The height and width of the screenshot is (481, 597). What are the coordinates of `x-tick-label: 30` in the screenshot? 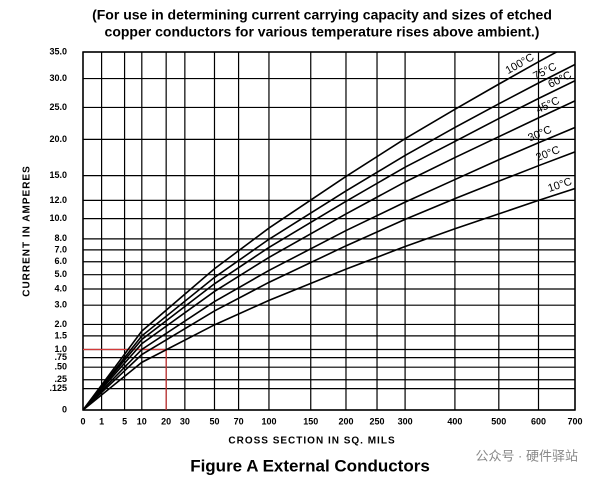 It's located at (185, 421).